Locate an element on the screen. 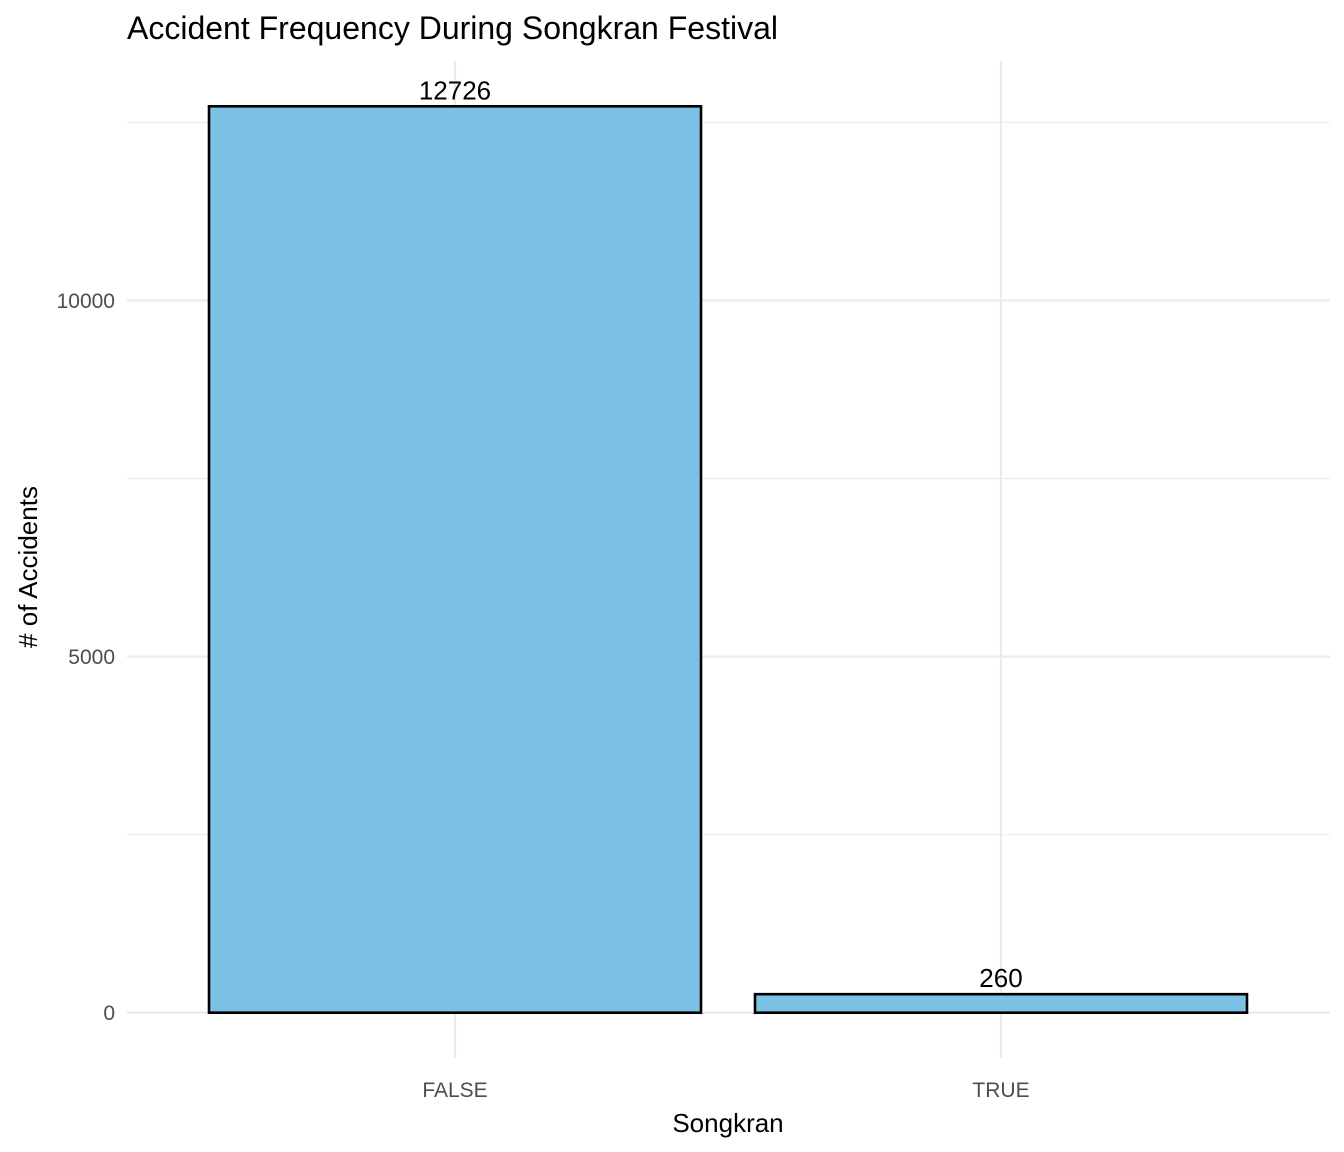  y-tick-label: 0 is located at coordinates (109, 1013).